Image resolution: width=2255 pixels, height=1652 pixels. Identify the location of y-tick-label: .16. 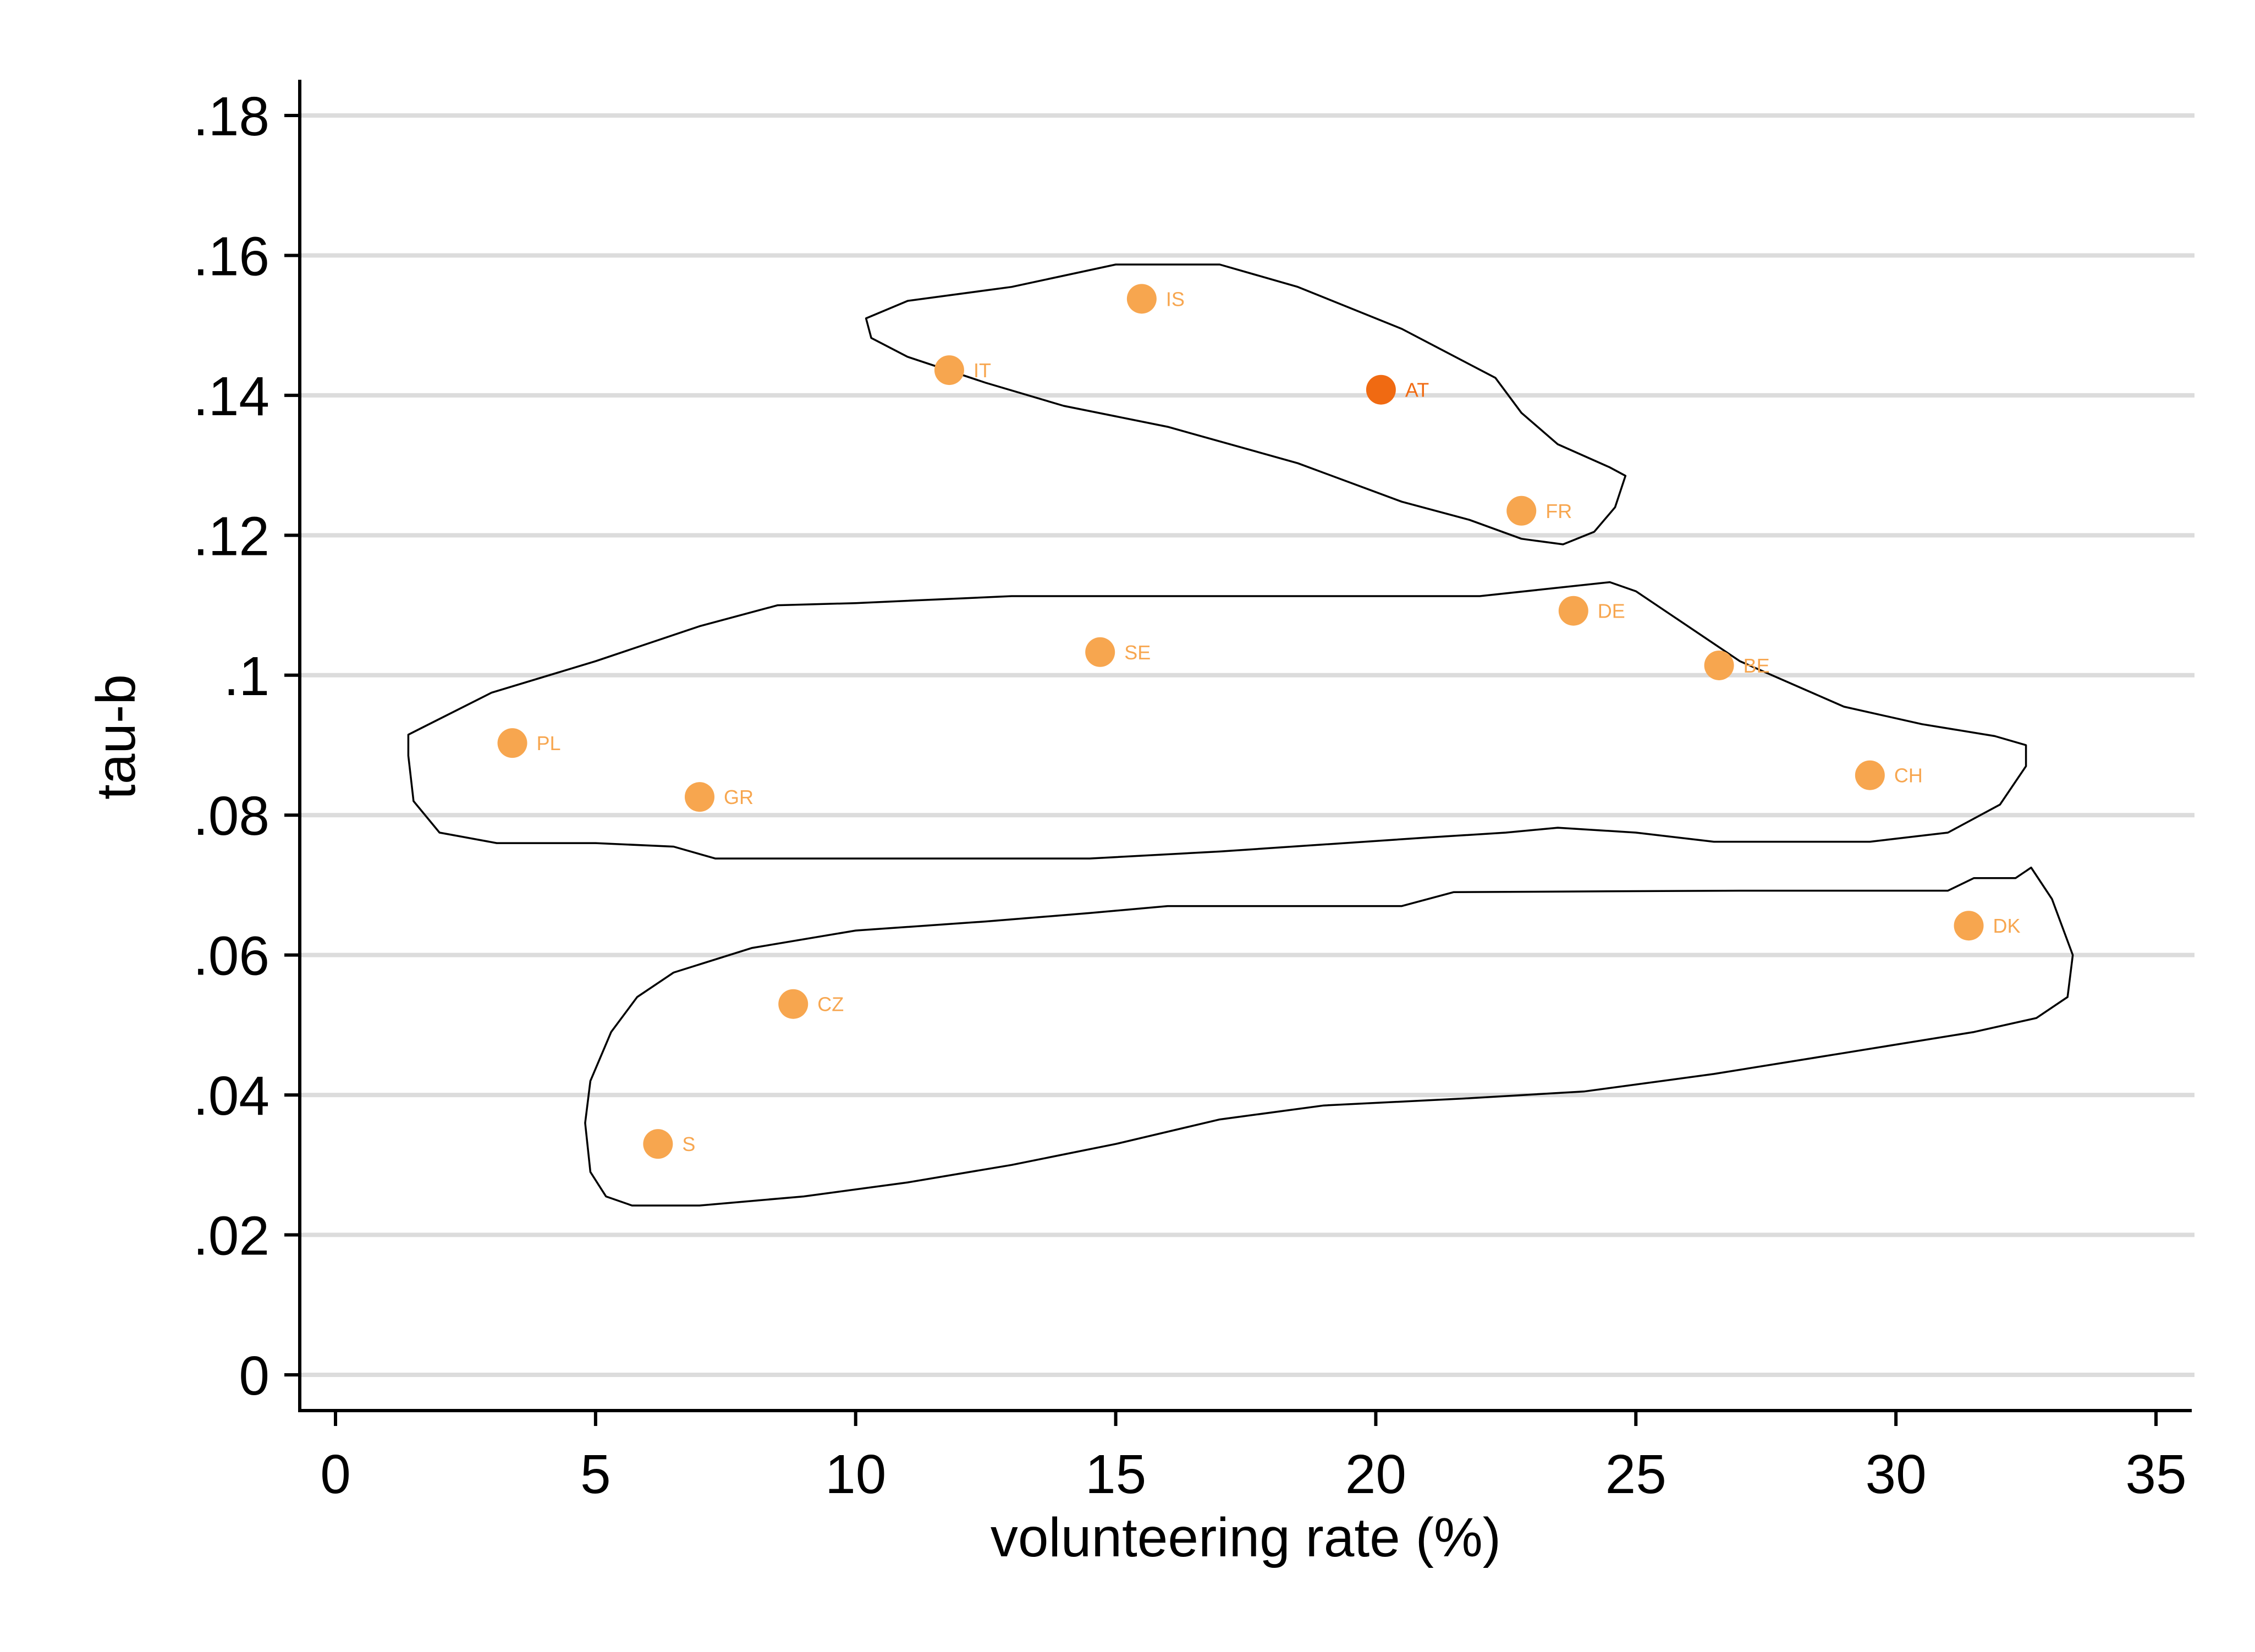
(231, 256).